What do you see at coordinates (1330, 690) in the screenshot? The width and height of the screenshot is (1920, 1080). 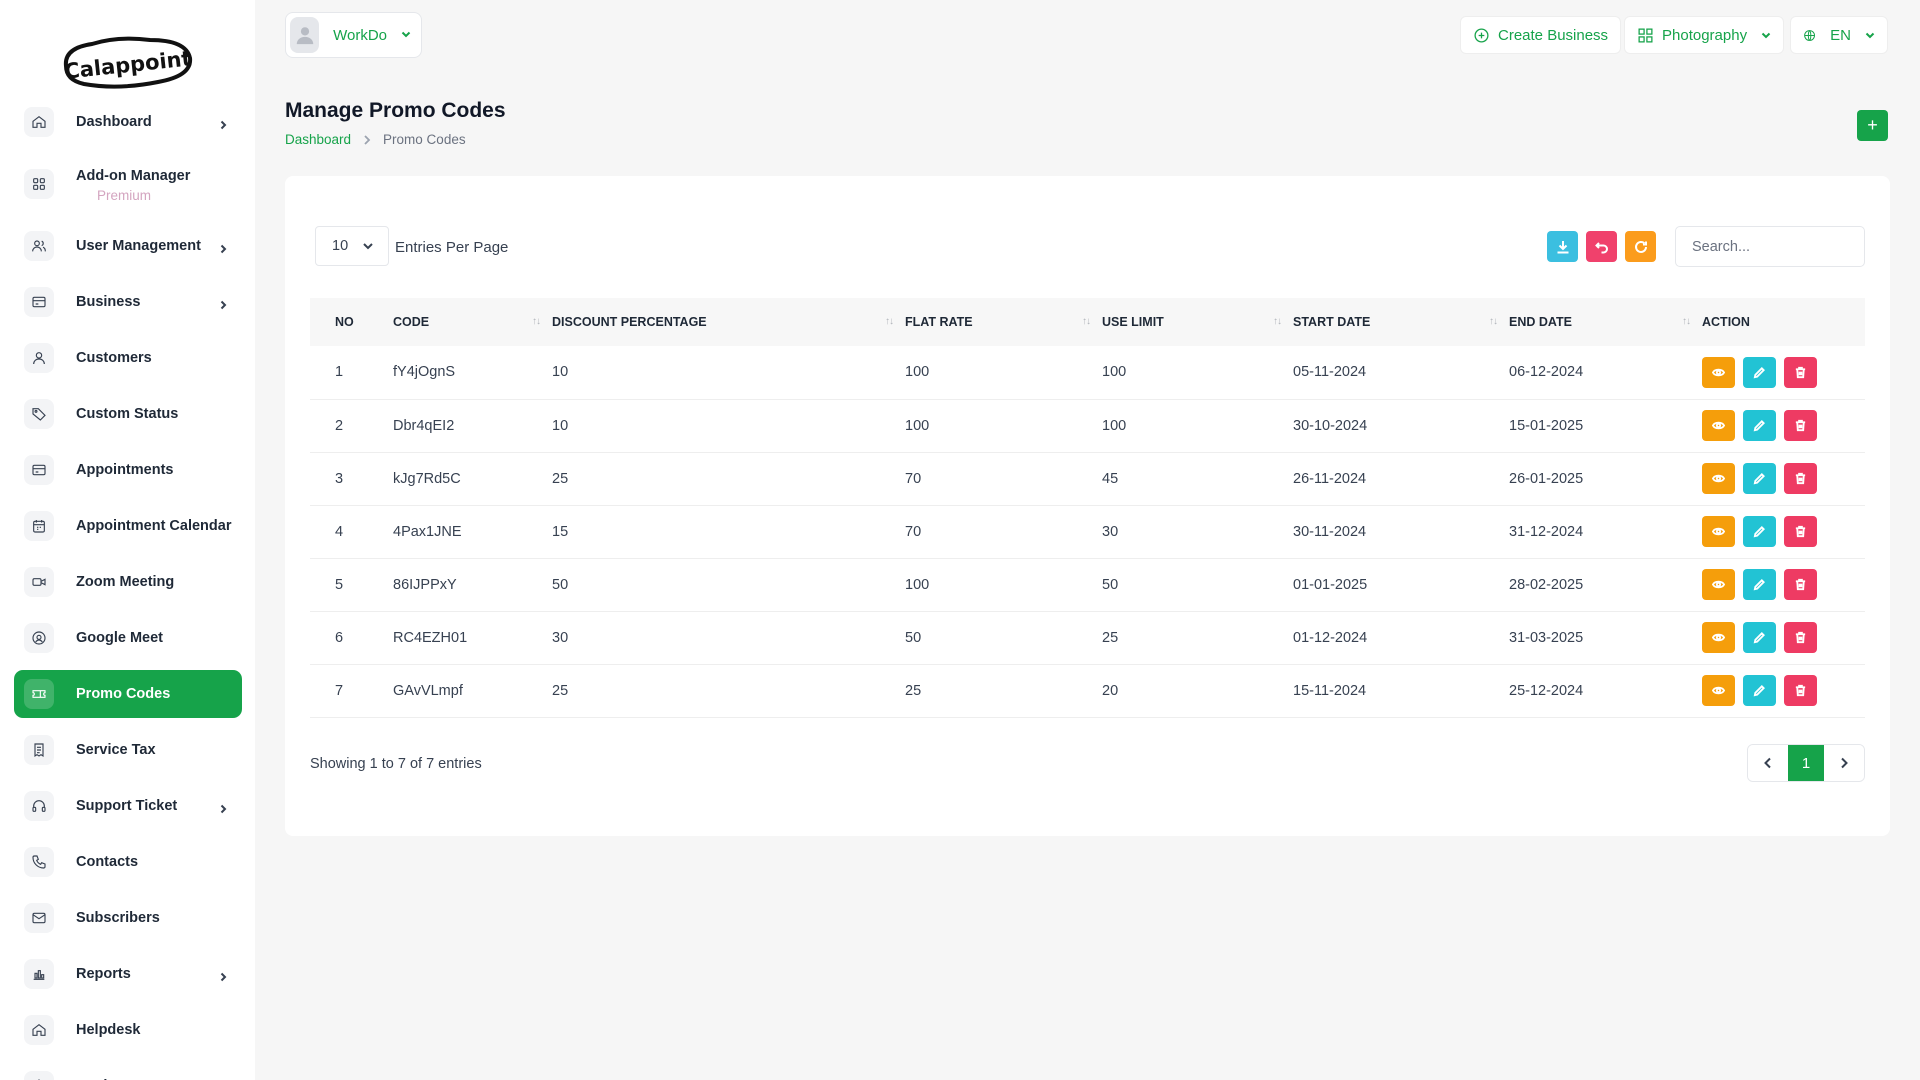 I see `cell-start-date: 15-11-2024` at bounding box center [1330, 690].